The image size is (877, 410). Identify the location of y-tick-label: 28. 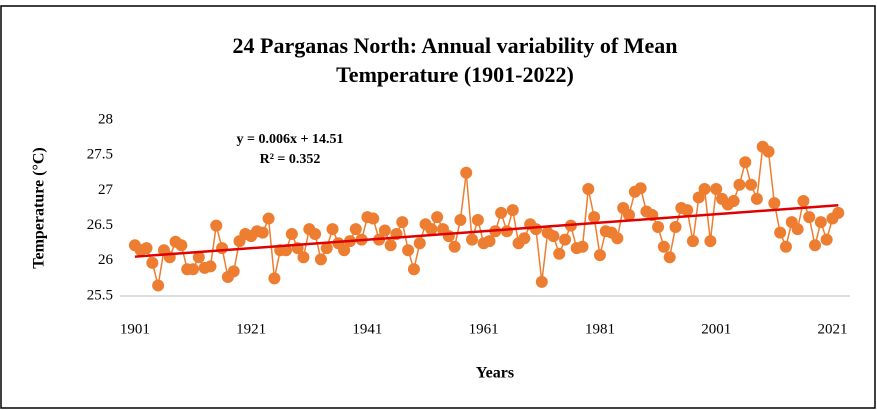
(105, 119).